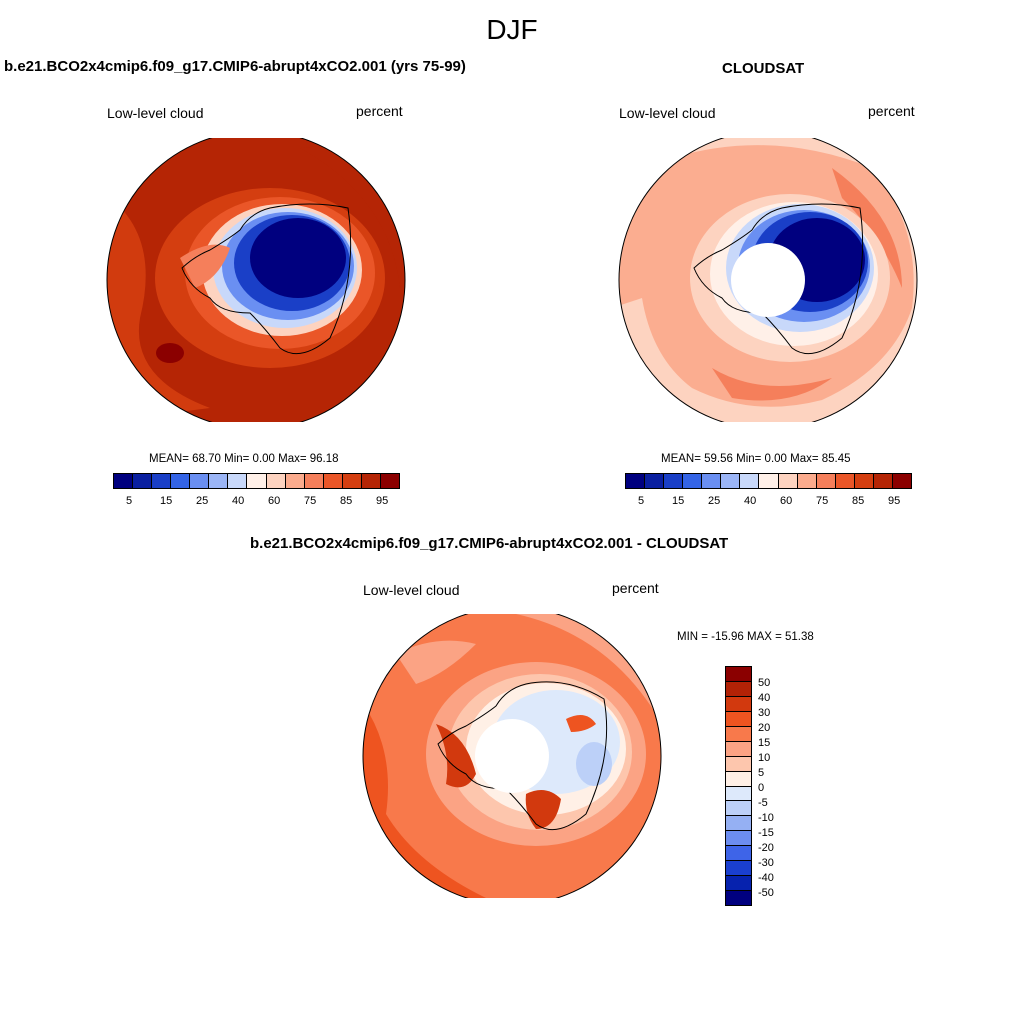 The width and height of the screenshot is (1024, 1024). I want to click on diff-colorbar-tick: 20, so click(764, 728).